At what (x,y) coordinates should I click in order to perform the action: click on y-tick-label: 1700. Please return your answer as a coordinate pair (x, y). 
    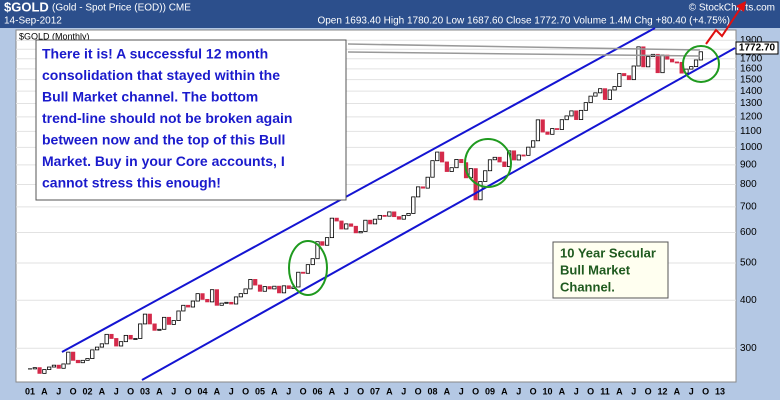
    Looking at the image, I should click on (751, 58).